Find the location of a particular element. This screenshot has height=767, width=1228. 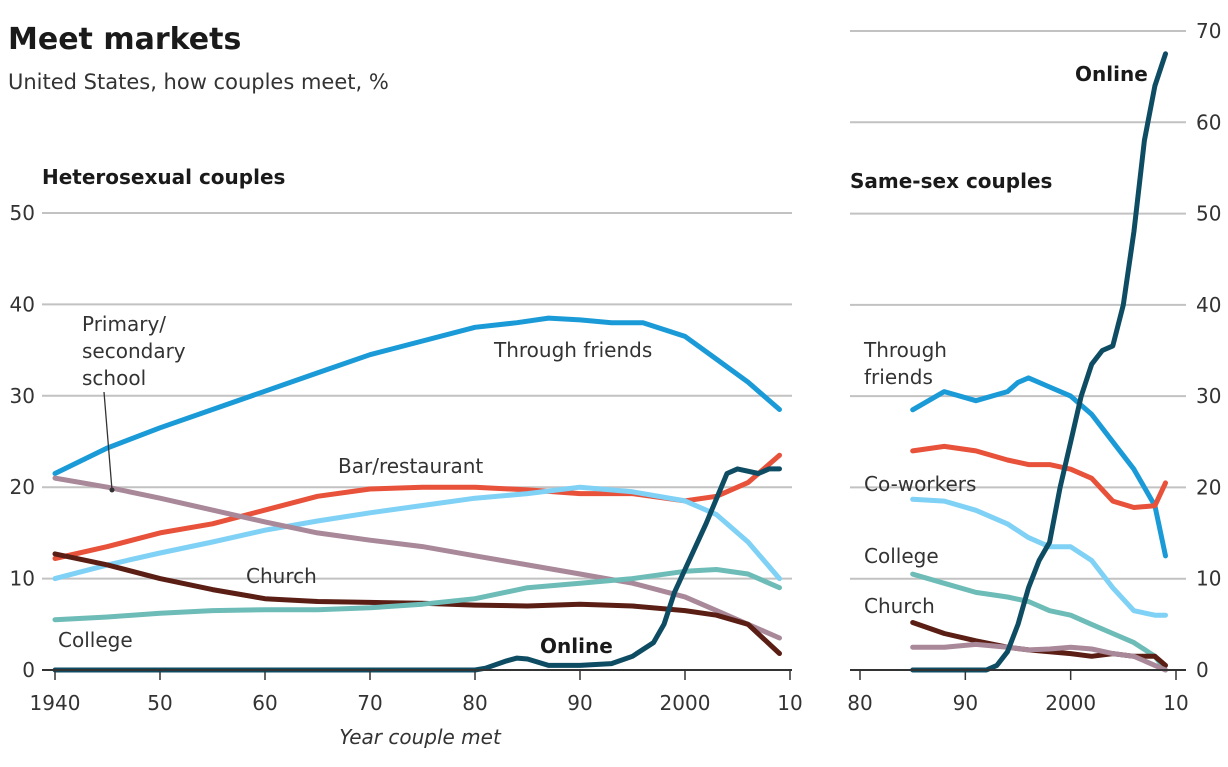

annotation-right-through-2: friends is located at coordinates (898, 377).